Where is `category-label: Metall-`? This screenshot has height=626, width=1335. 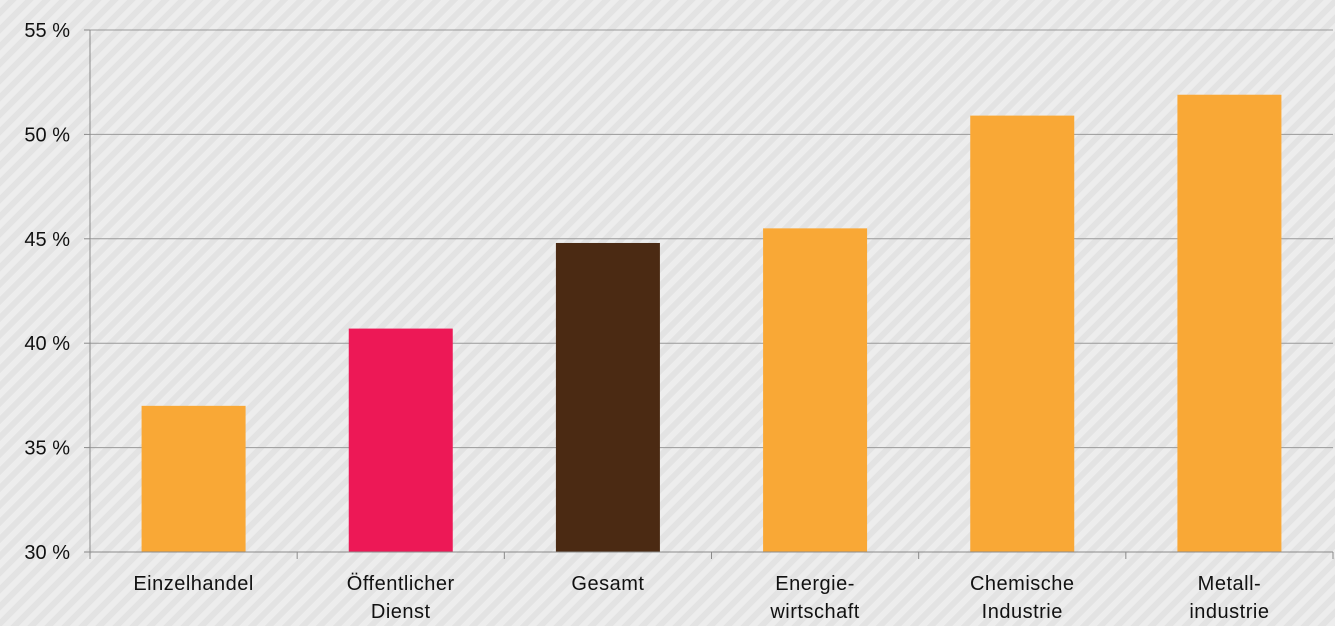
category-label: Metall- is located at coordinates (1230, 584).